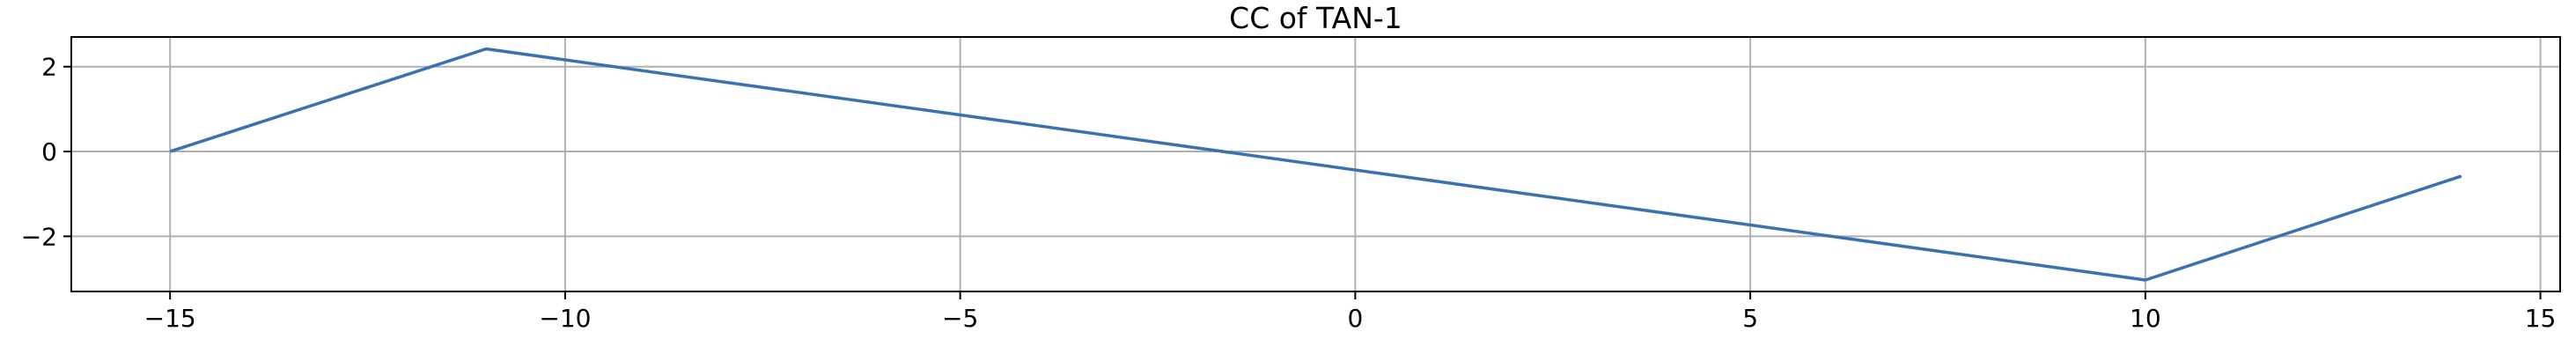  What do you see at coordinates (1355, 318) in the screenshot?
I see `x-tick-label: 0` at bounding box center [1355, 318].